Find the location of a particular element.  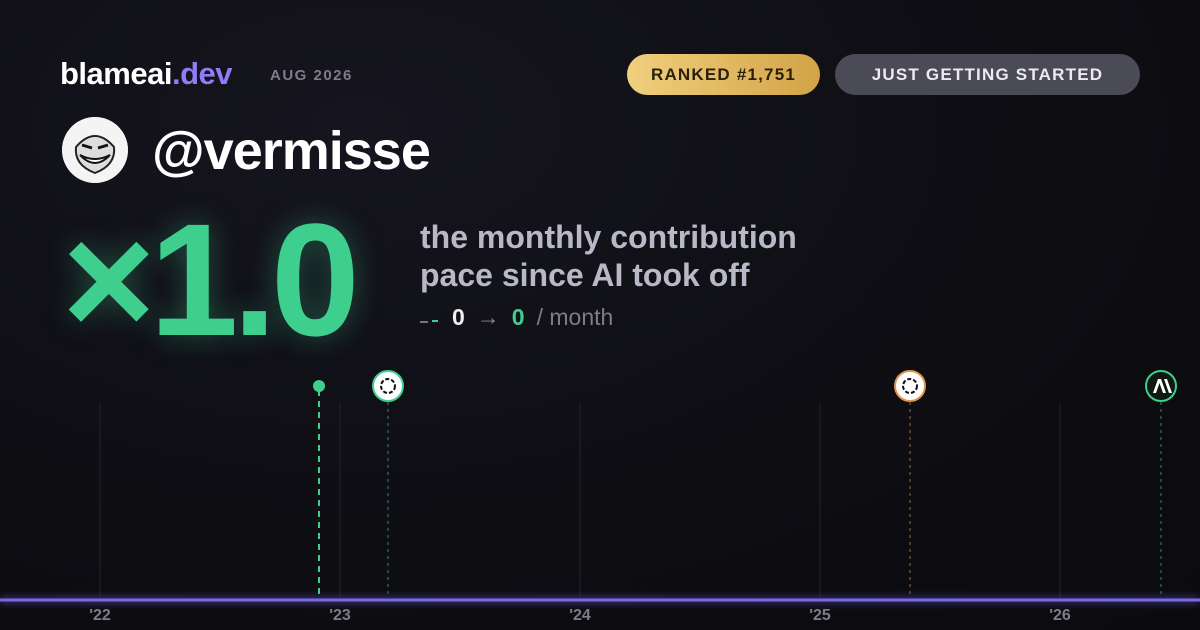

brand: blameai.dev is located at coordinates (146, 74).